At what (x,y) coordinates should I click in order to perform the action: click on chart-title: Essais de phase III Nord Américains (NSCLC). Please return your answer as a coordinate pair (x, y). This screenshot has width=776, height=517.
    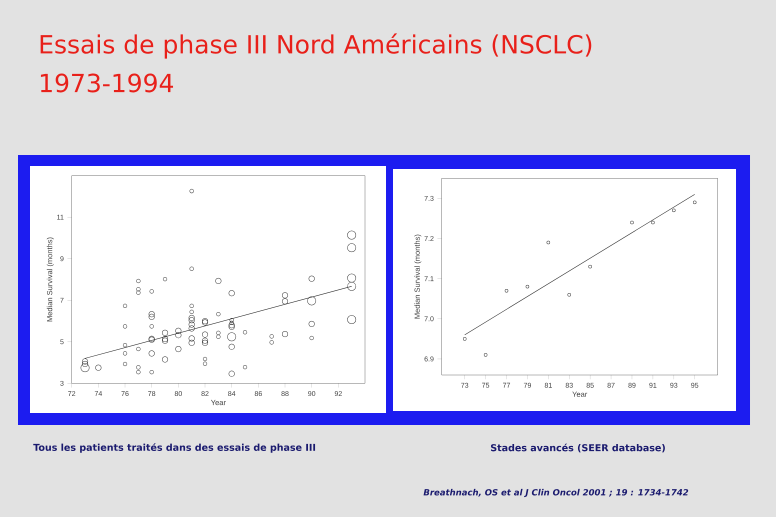
    Looking at the image, I should click on (316, 46).